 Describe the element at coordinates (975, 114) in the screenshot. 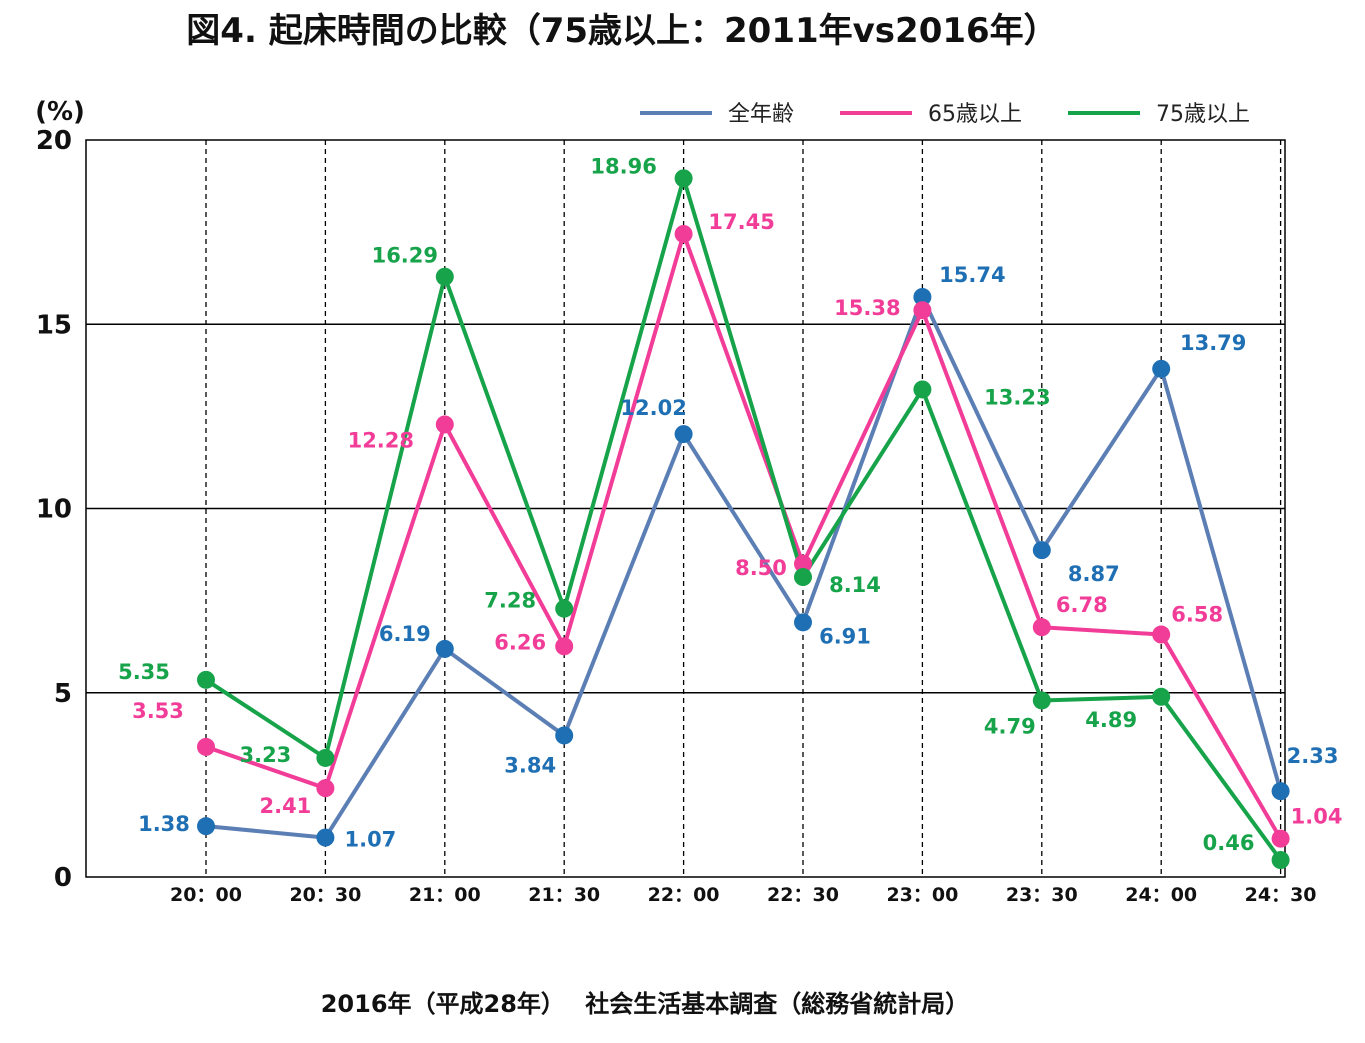

I see `legend-label: 65歳以上` at that location.